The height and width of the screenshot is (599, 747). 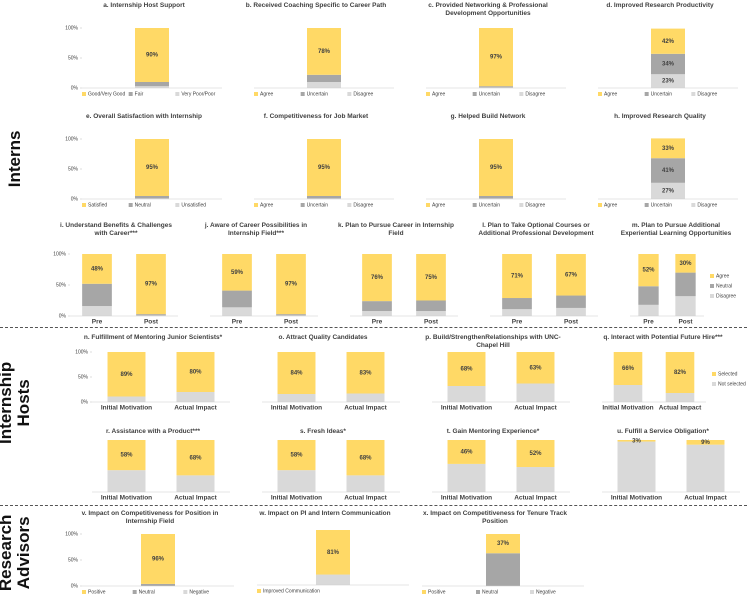 I want to click on panel-title: d. Improved Research Productivity, so click(x=660, y=5).